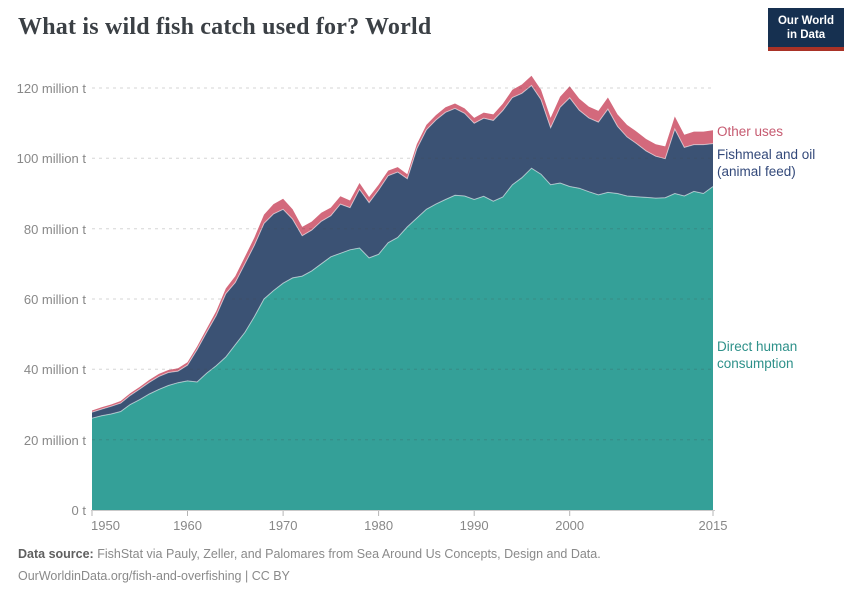 This screenshot has width=850, height=600. What do you see at coordinates (54, 370) in the screenshot?
I see `y-tick-label: 40 million t` at bounding box center [54, 370].